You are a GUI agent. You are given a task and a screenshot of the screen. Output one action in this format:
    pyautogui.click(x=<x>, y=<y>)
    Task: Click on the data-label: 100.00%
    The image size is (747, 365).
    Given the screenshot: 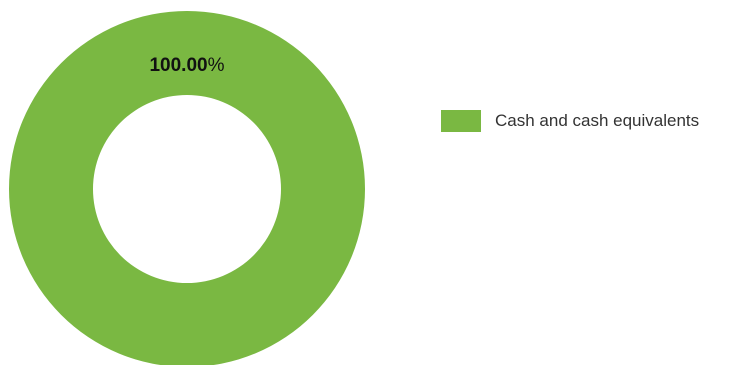 What is the action you would take?
    pyautogui.click(x=186, y=65)
    